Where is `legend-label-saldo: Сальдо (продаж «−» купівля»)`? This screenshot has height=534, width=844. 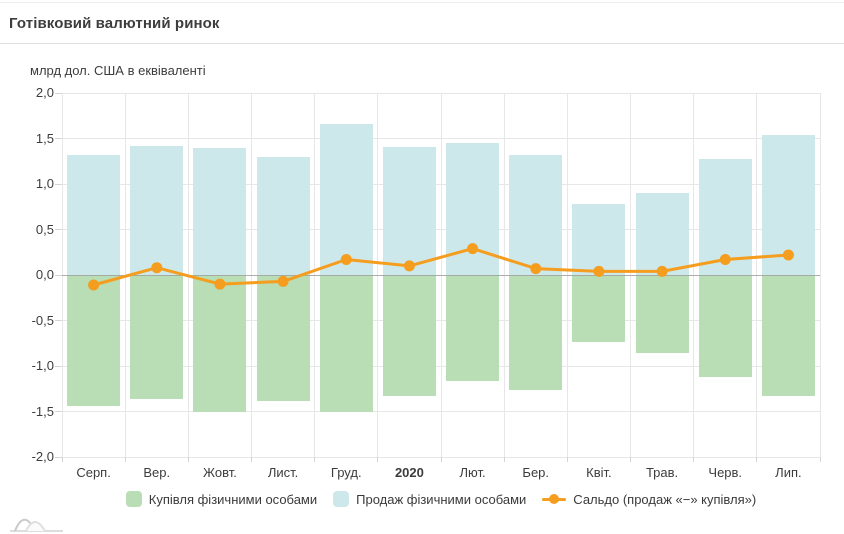 legend-label-saldo: Сальдо (продаж «−» купівля») is located at coordinates (665, 499).